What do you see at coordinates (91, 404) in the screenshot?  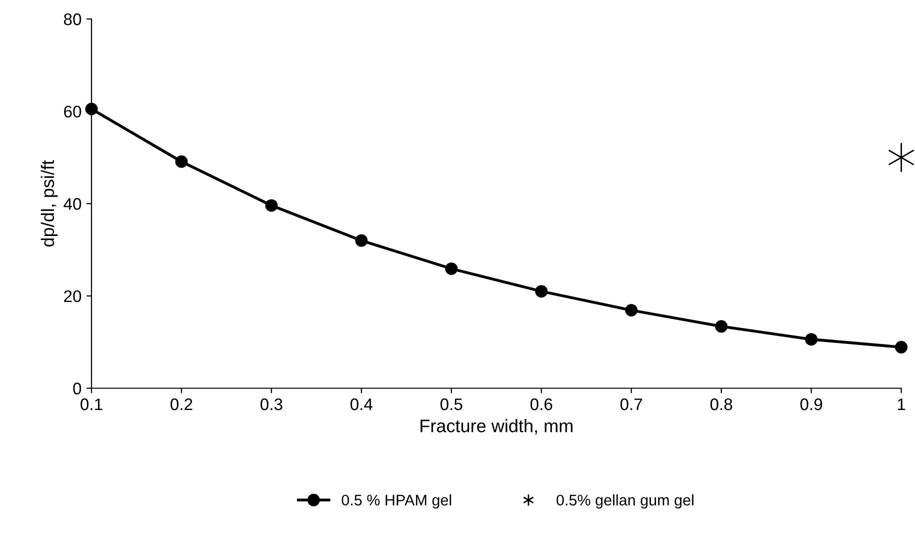 I see `x-tick-label: 0.1` at bounding box center [91, 404].